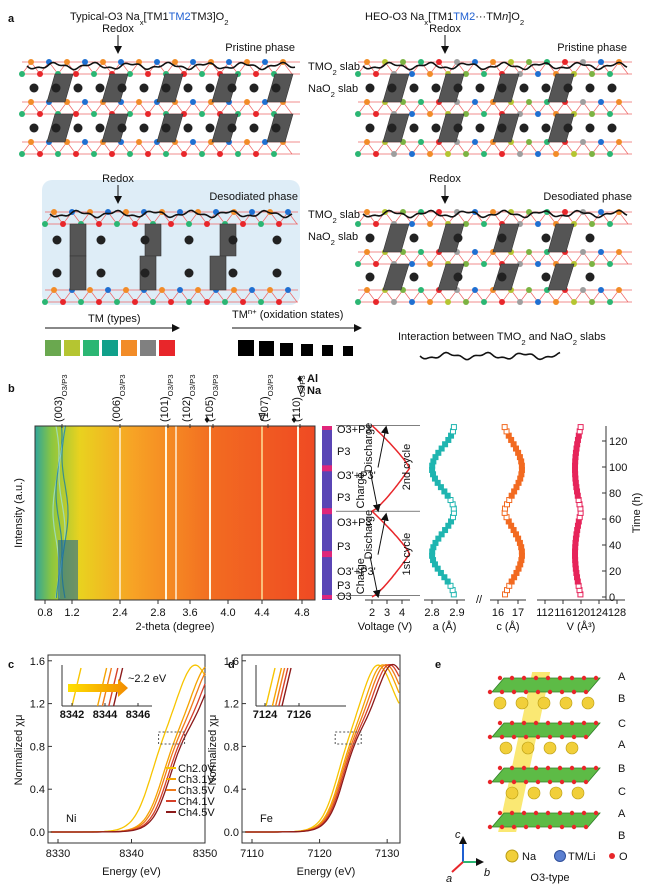 The width and height of the screenshot is (645, 888). Describe the element at coordinates (105, 17) in the screenshot. I see `panel-title-part: Typical-O3 Na` at that location.